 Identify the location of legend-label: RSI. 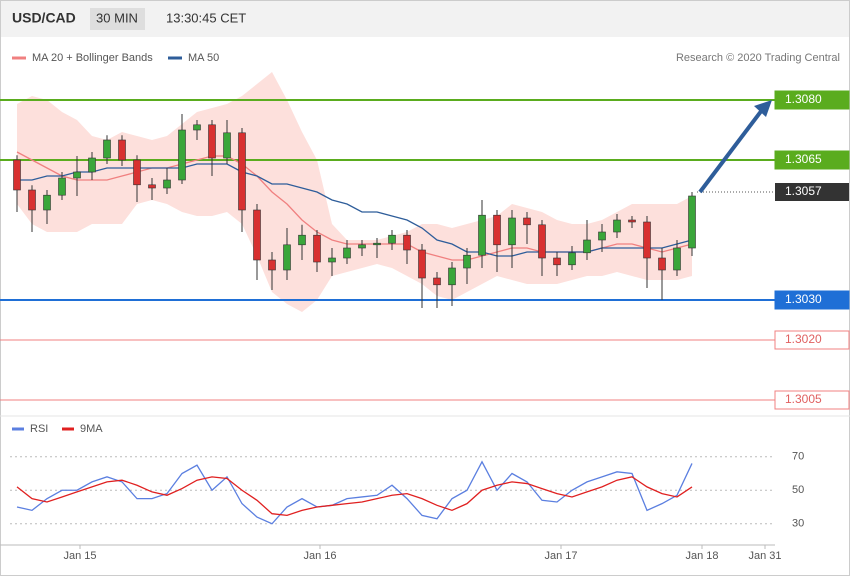
(39, 429).